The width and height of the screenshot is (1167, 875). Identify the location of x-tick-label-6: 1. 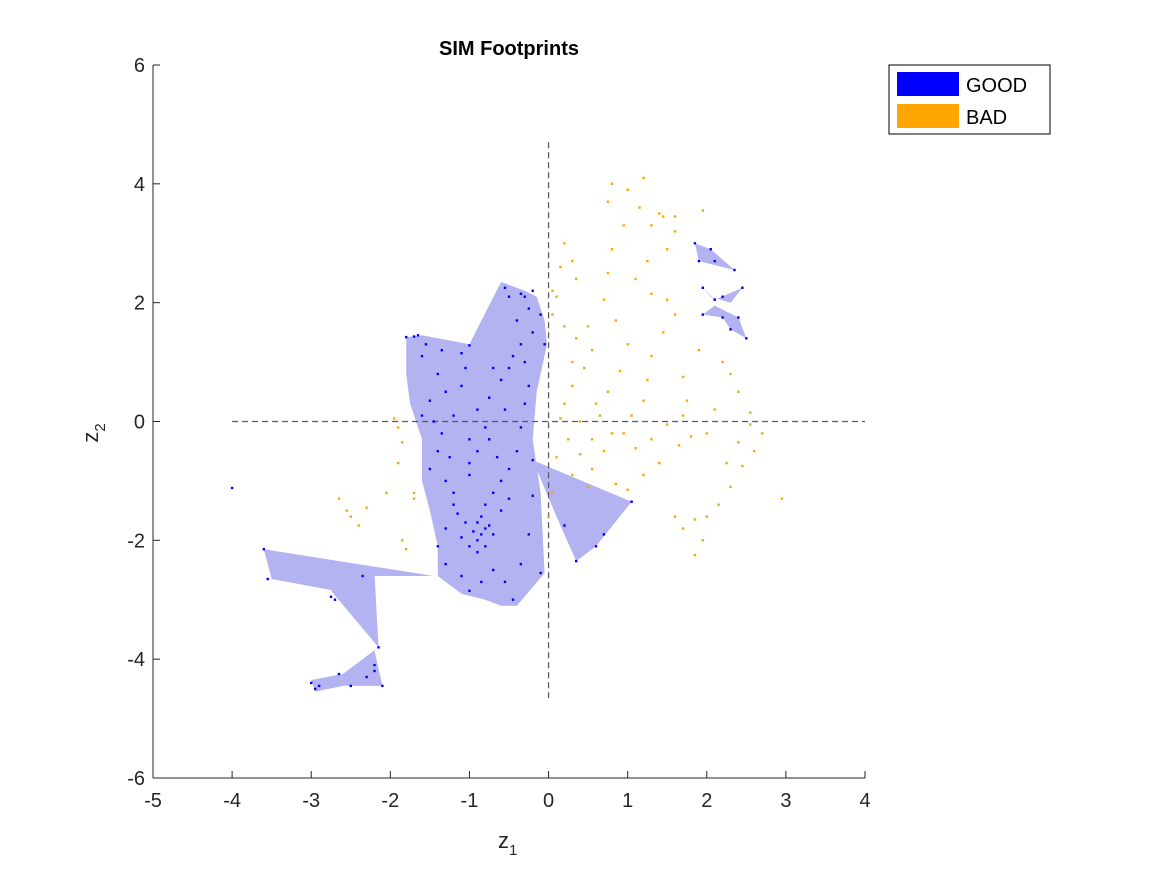
(627, 801).